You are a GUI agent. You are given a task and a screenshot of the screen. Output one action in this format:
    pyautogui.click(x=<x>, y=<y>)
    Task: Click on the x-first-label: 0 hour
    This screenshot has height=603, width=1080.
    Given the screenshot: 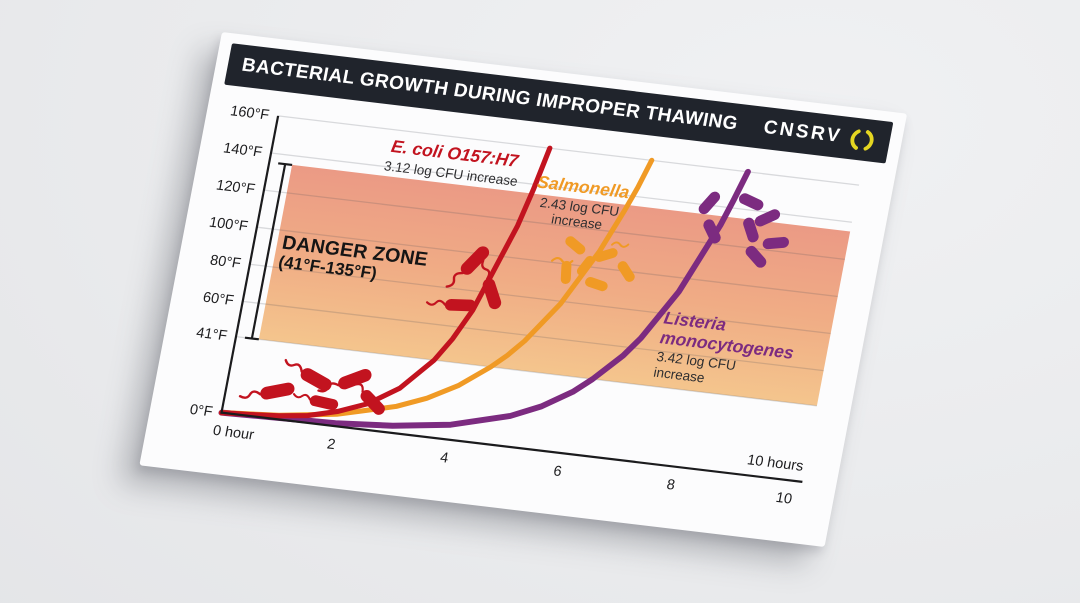 What is the action you would take?
    pyautogui.click(x=233, y=433)
    